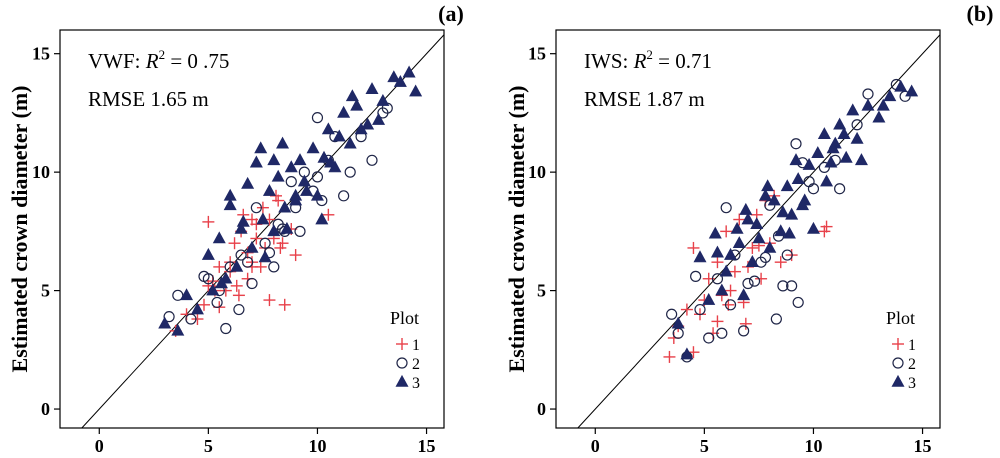 This screenshot has height=458, width=1000. What do you see at coordinates (404, 318) in the screenshot?
I see `legend-title: Plot` at bounding box center [404, 318].